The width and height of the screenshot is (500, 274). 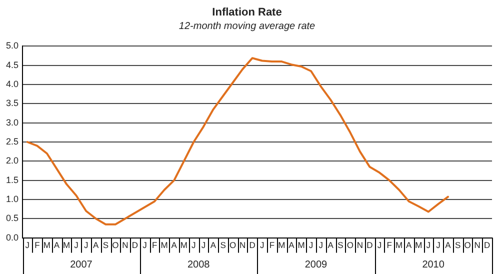 I want to click on y-tick-label: 5.0, so click(x=12, y=45).